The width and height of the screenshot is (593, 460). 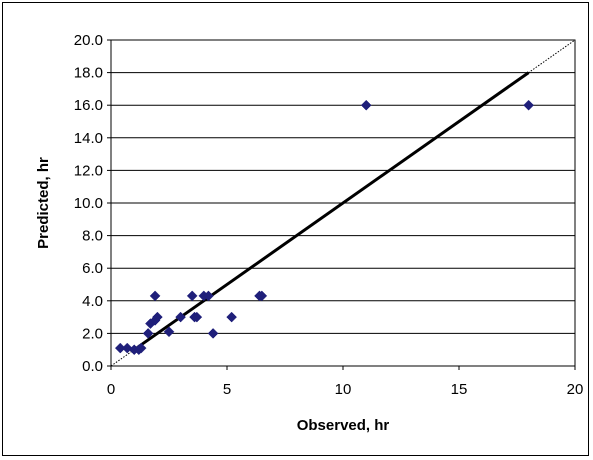 What do you see at coordinates (88, 170) in the screenshot?
I see `y-tick-label: 12.0` at bounding box center [88, 170].